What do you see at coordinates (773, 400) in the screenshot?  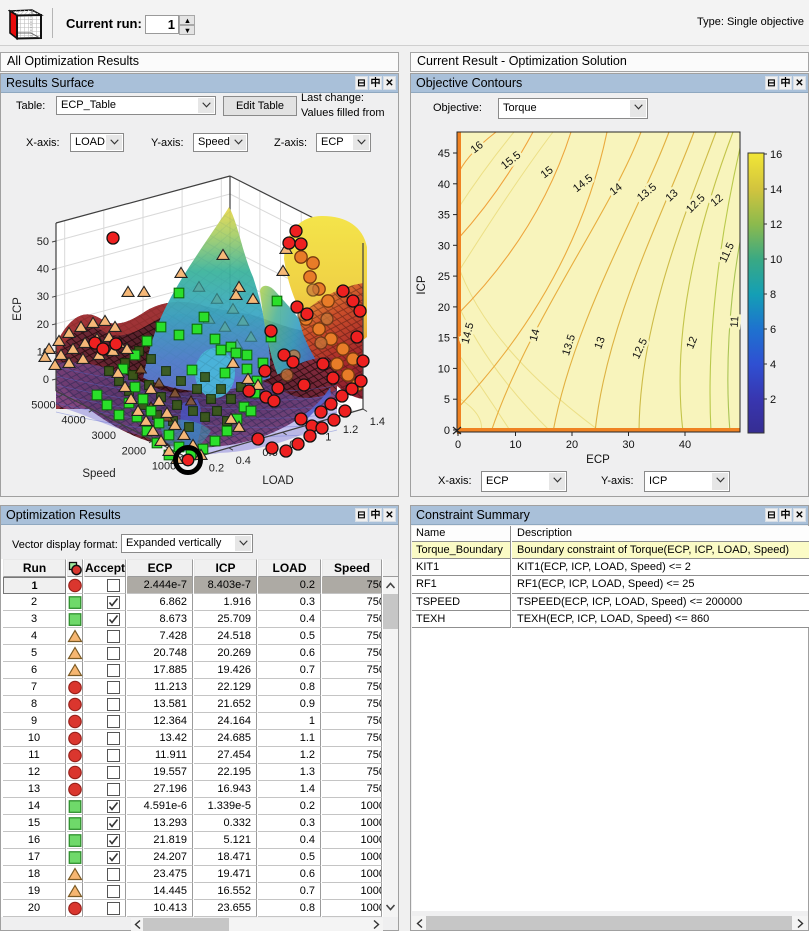 I see `svg-text: 2` at bounding box center [773, 400].